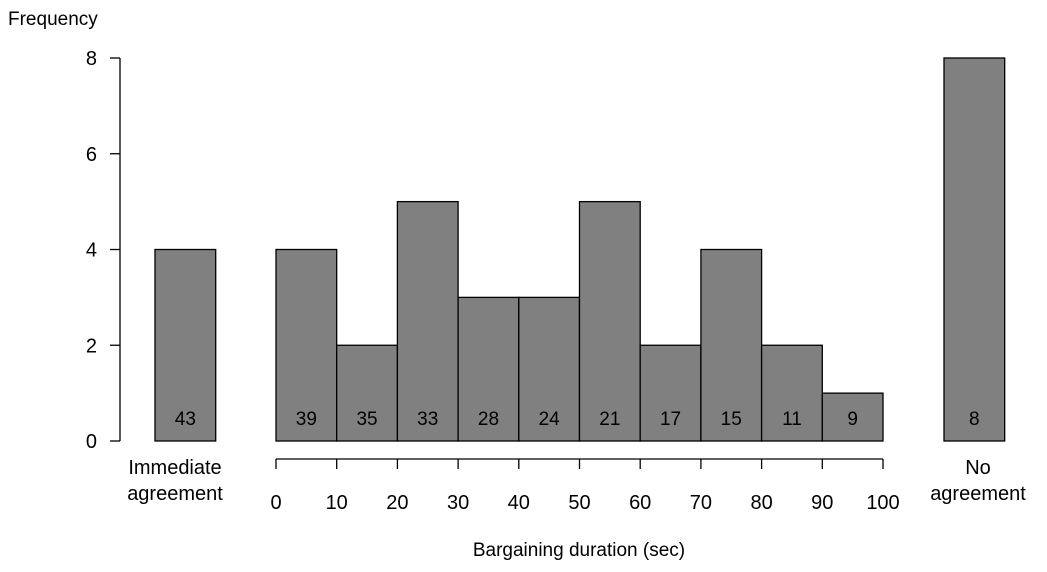 The image size is (1047, 572). I want to click on x-tick-label: 30, so click(458, 503).